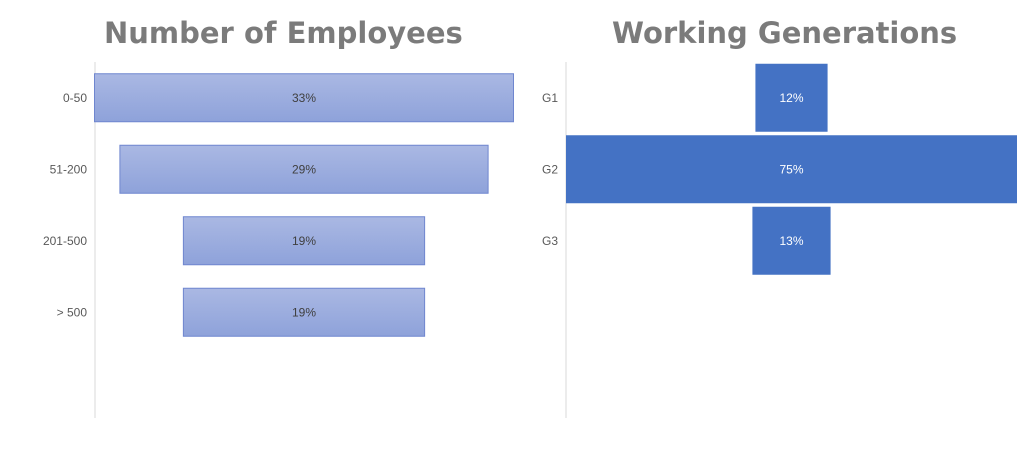 The height and width of the screenshot is (470, 1024). I want to click on generations-category-label: G3, so click(550, 241).